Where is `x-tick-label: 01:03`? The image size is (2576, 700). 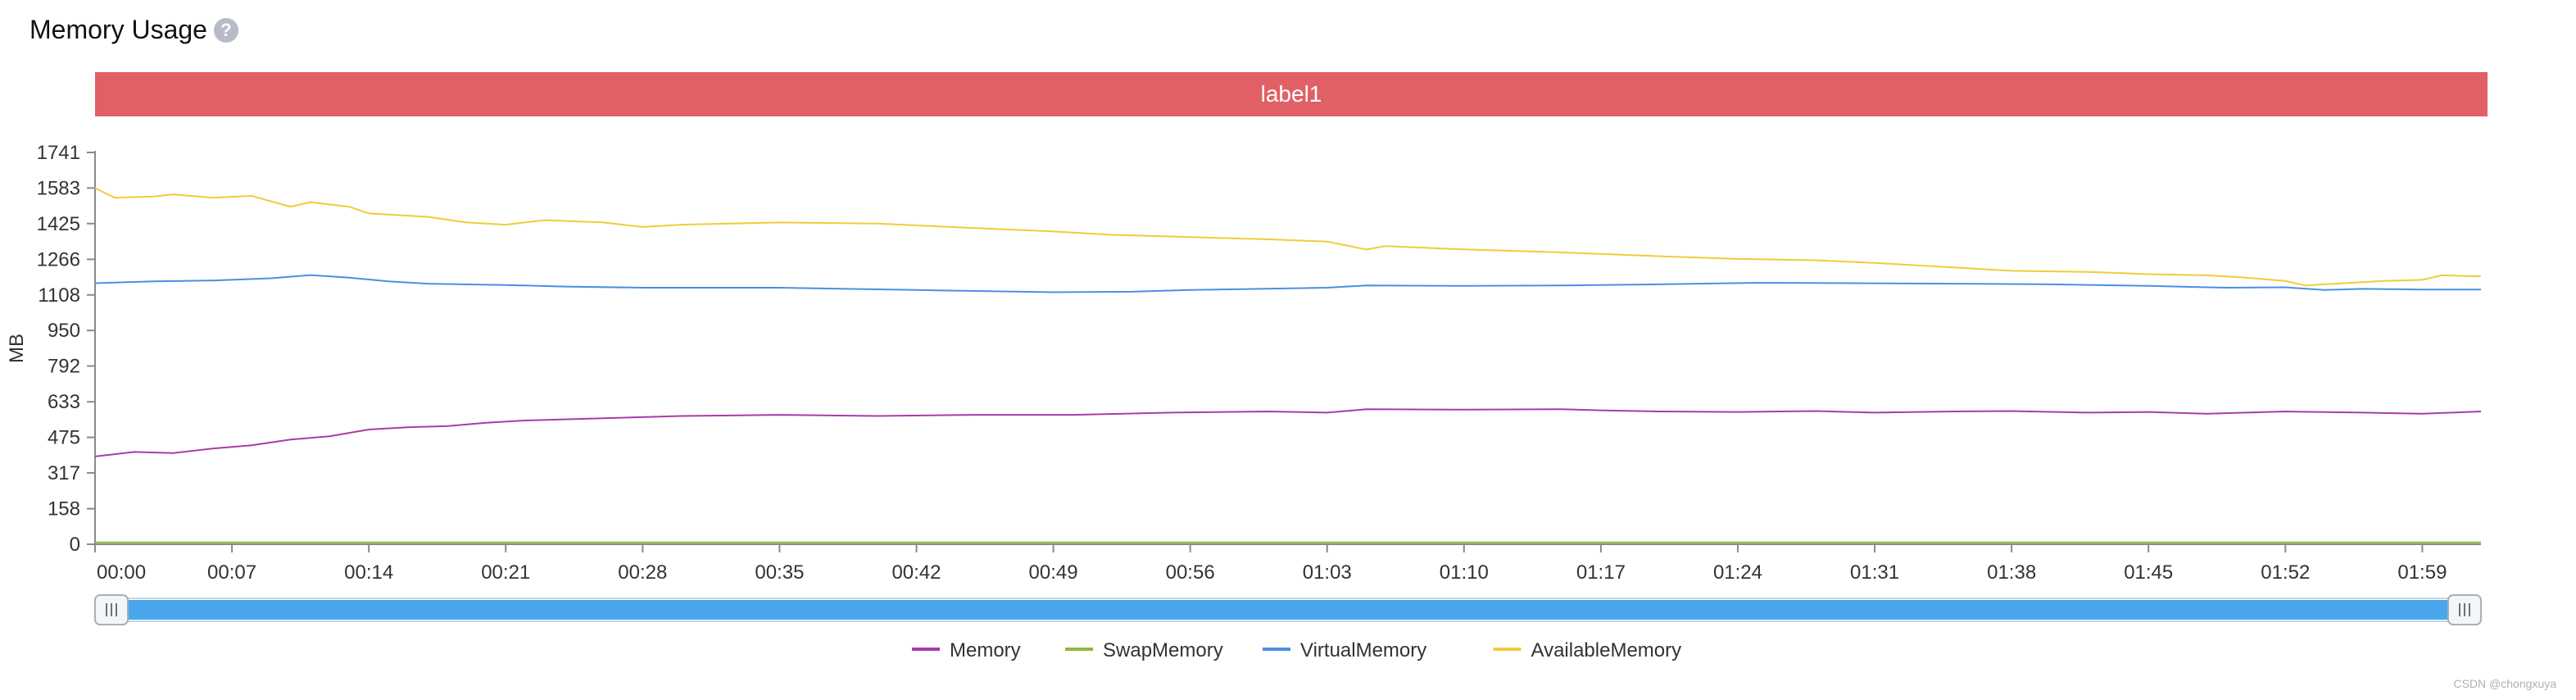
x-tick-label: 01:03 is located at coordinates (1327, 572).